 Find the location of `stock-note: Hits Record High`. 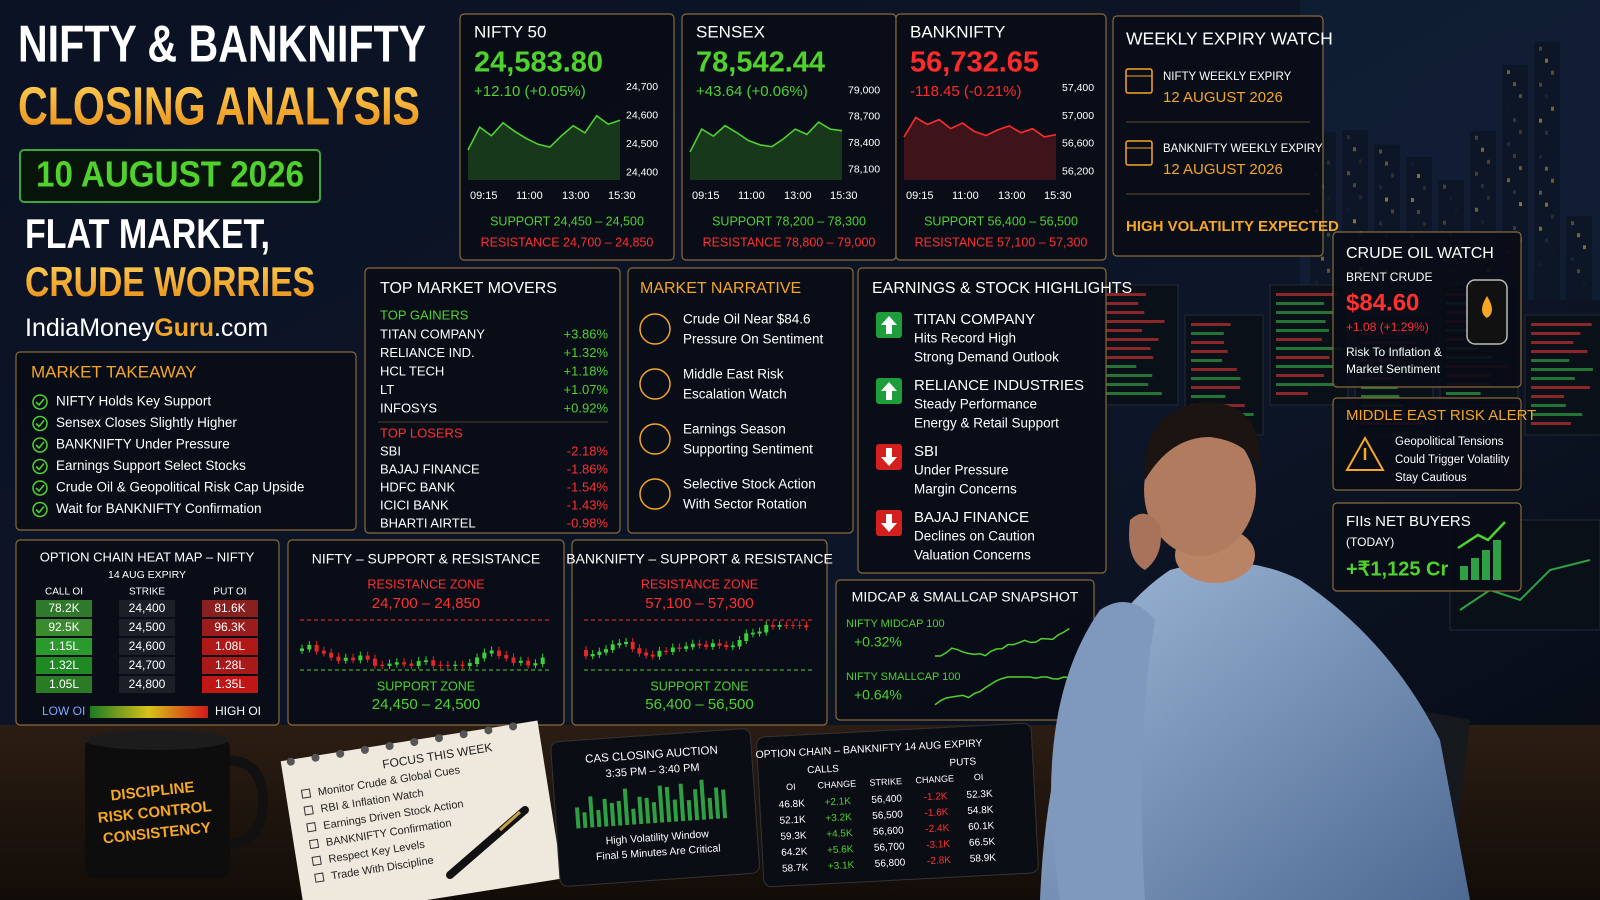

stock-note: Hits Record High is located at coordinates (965, 338).